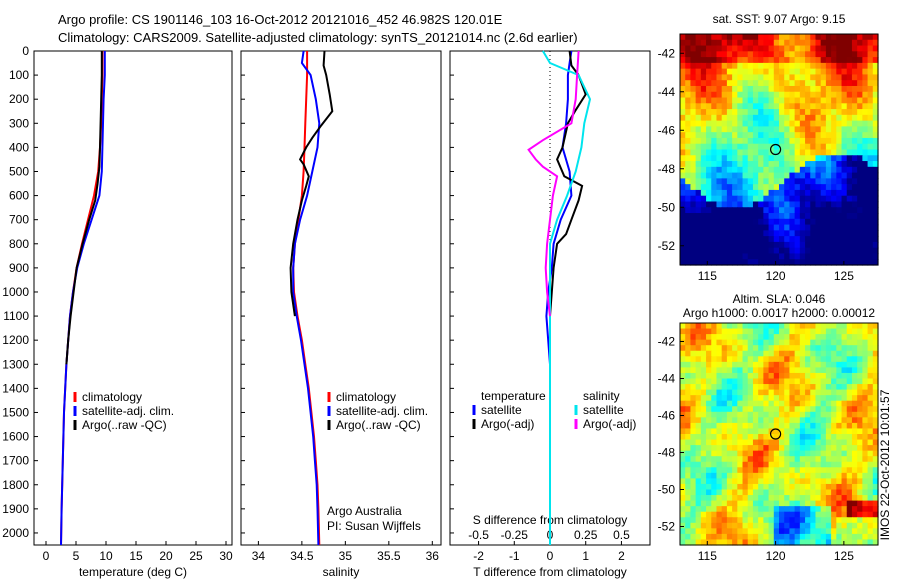 Image resolution: width=900 pixels, height=580 pixels. What do you see at coordinates (609, 424) in the screenshot?
I see `legend-label: Argo(-adj)` at bounding box center [609, 424].